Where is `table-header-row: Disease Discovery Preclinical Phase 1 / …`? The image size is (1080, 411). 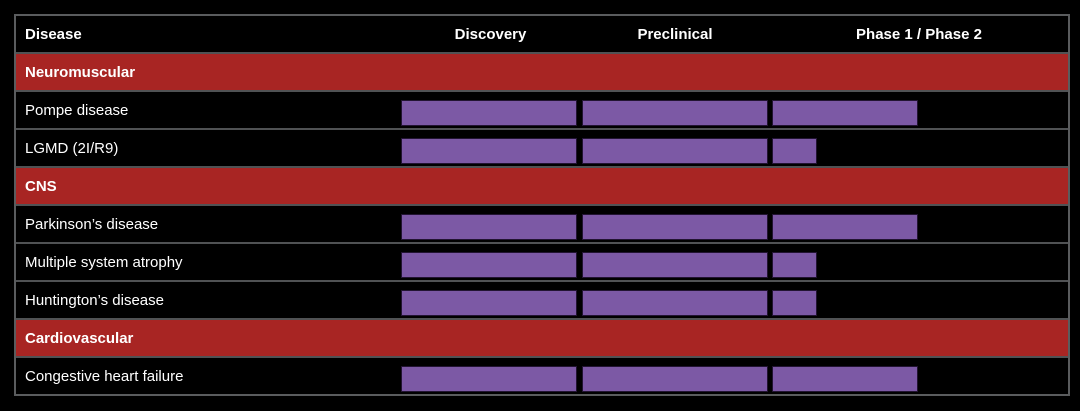
table-header-row: Disease Discovery Preclinical Phase 1 / … is located at coordinates (542, 34).